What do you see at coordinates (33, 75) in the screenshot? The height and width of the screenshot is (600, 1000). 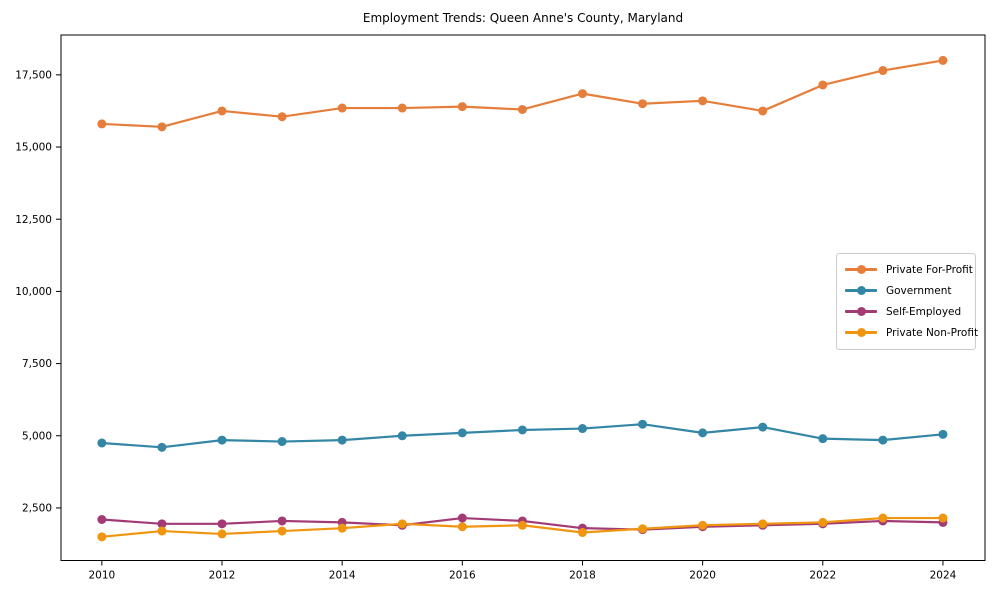 I see `y-tick-label: 17,500` at bounding box center [33, 75].